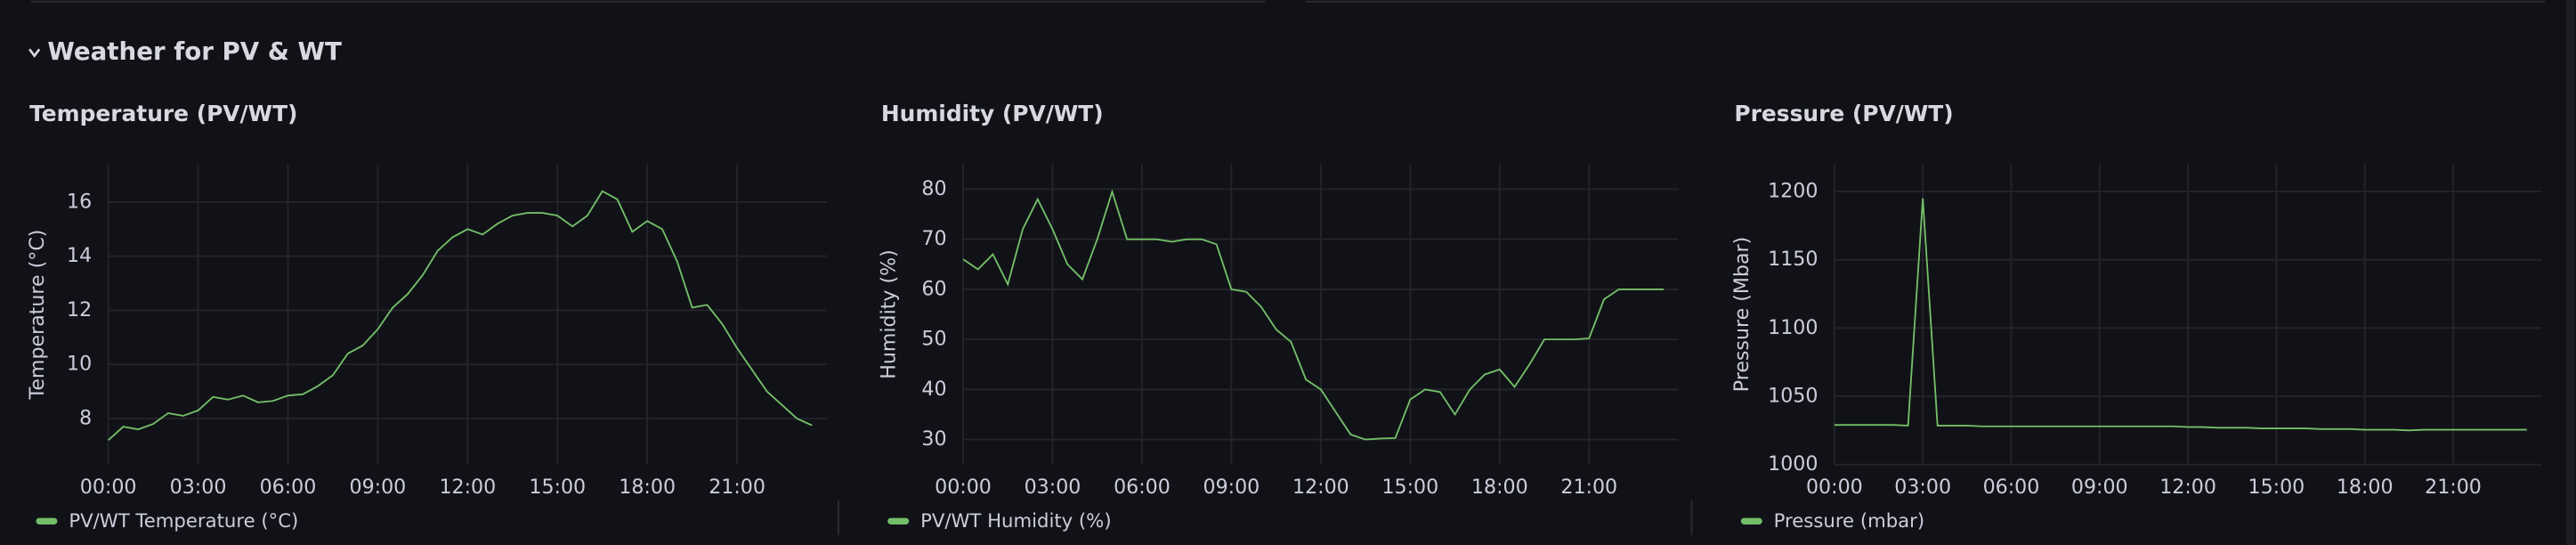 Image resolution: width=2576 pixels, height=545 pixels. What do you see at coordinates (163, 113) in the screenshot?
I see `panel-title: Temperature (PV/WT)` at bounding box center [163, 113].